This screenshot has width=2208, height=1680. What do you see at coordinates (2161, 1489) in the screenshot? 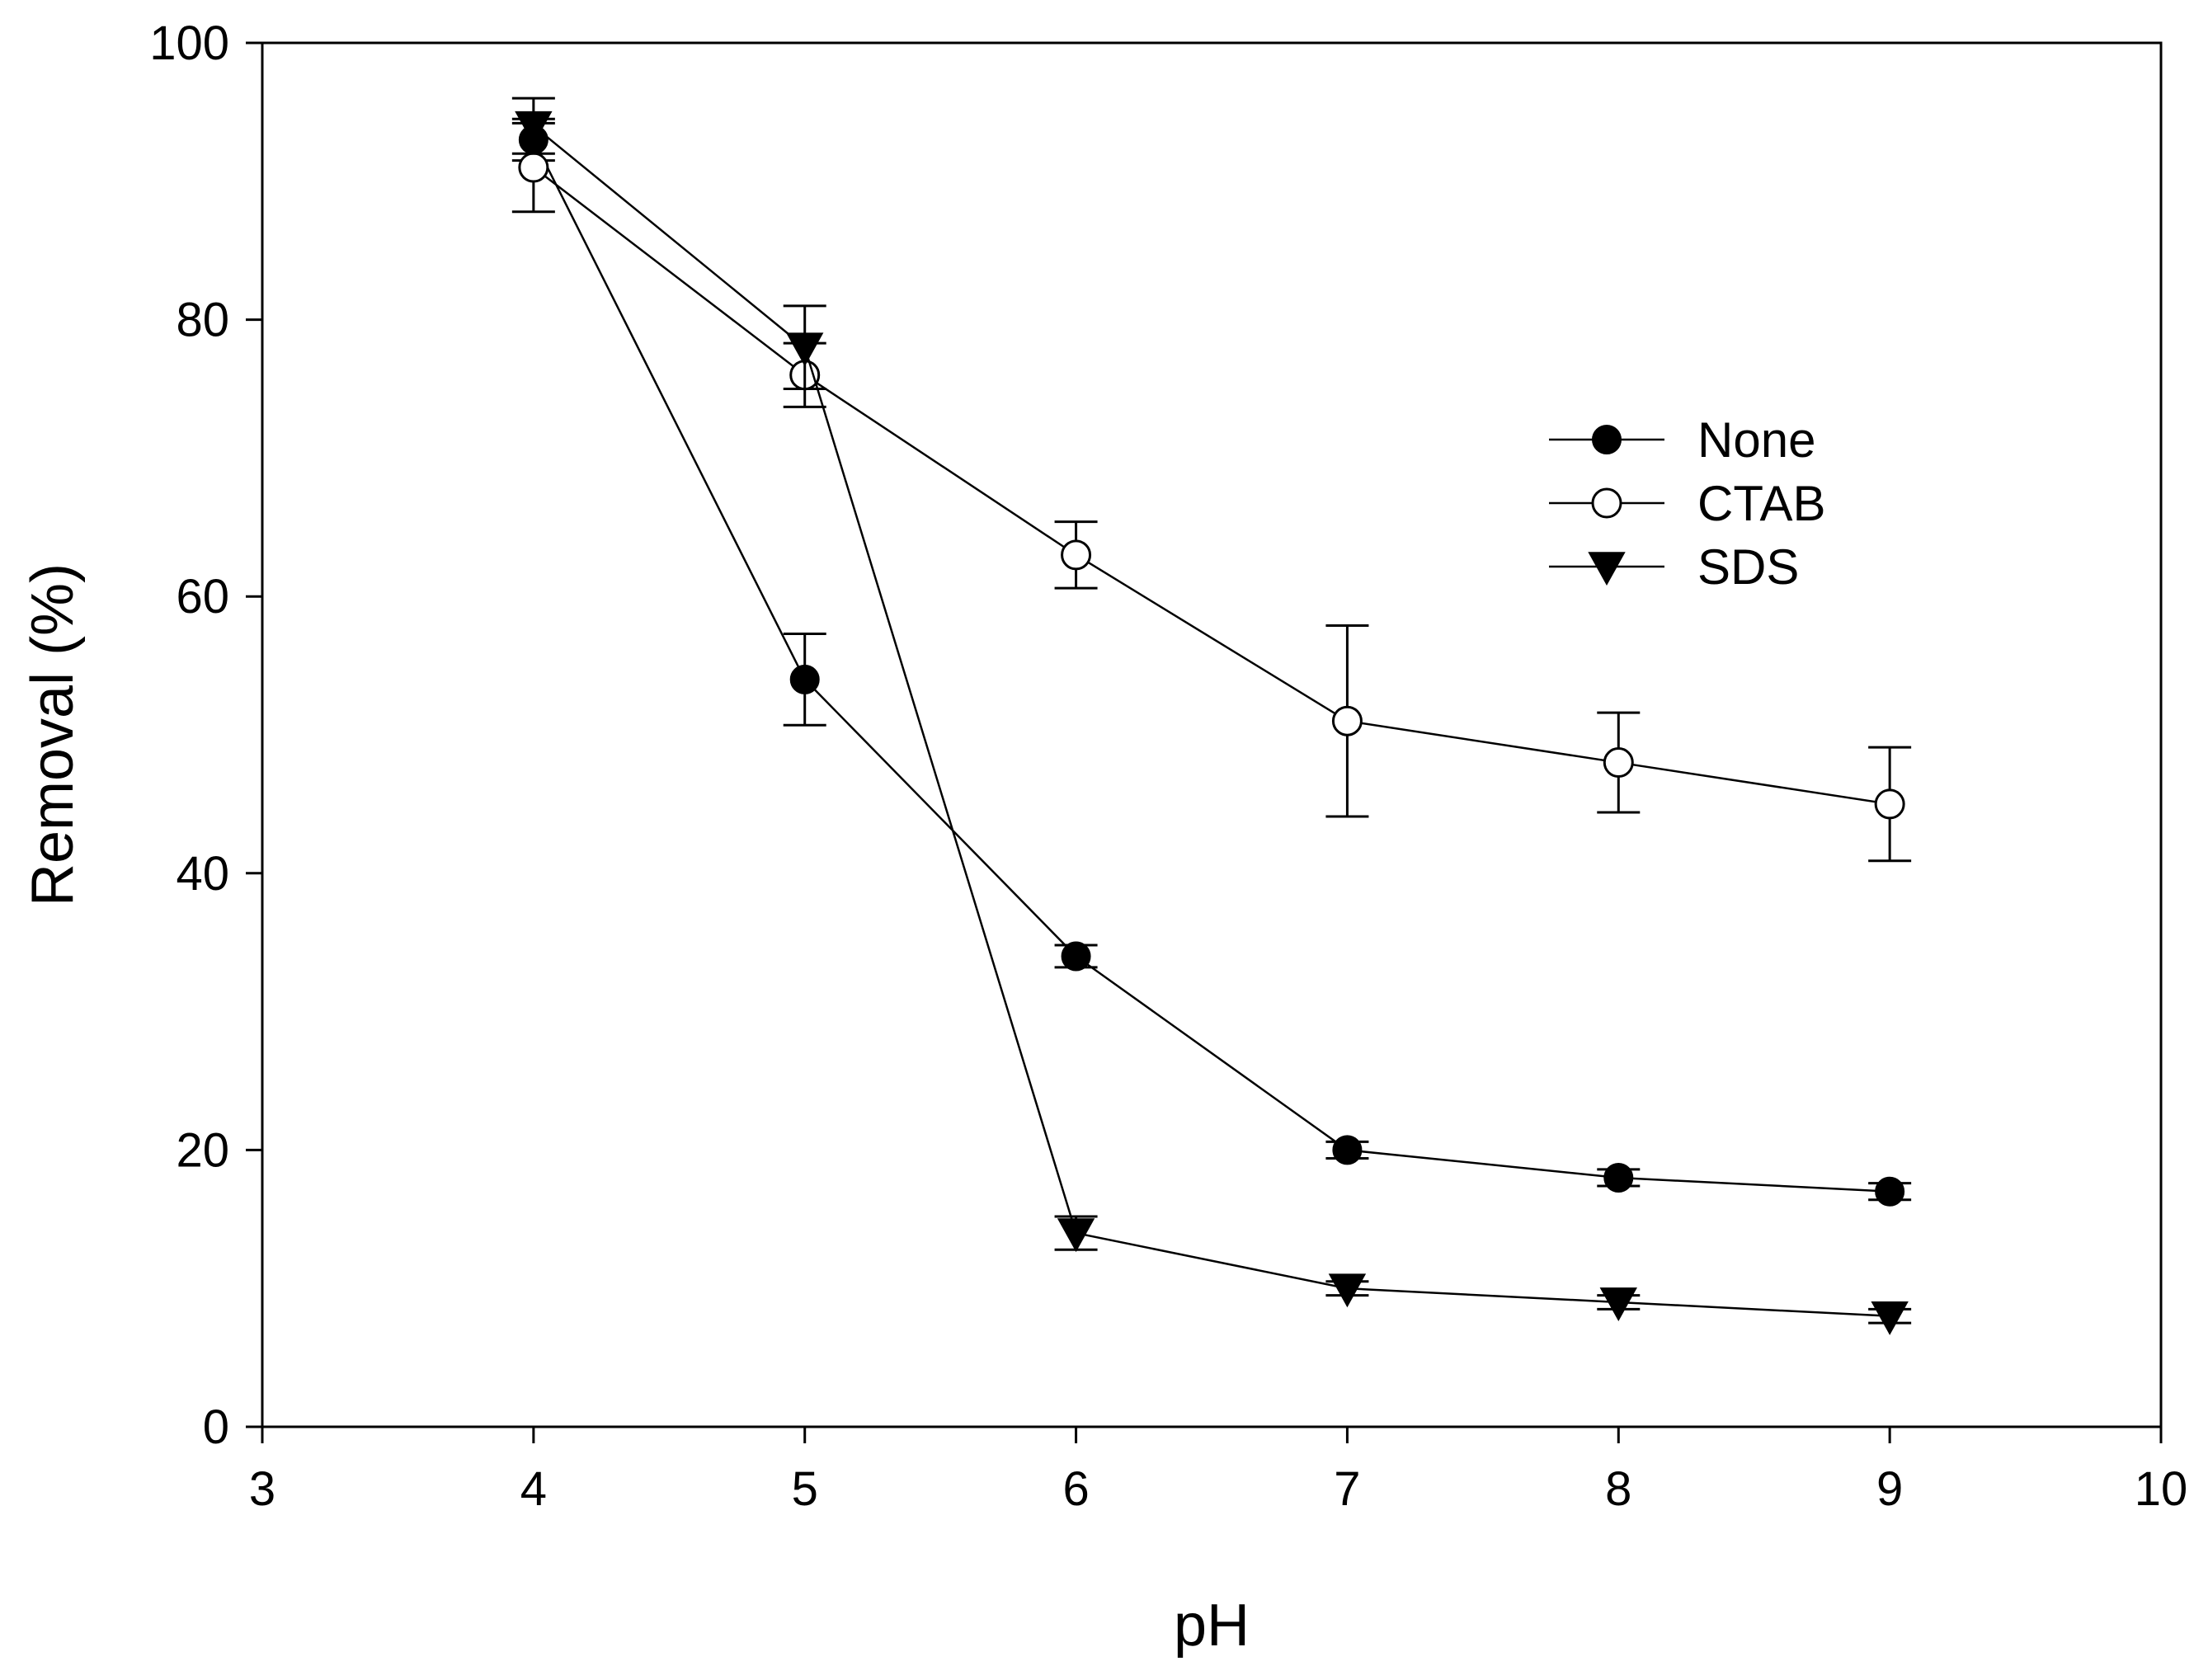
I see `x-tick-label: 10` at bounding box center [2161, 1489].